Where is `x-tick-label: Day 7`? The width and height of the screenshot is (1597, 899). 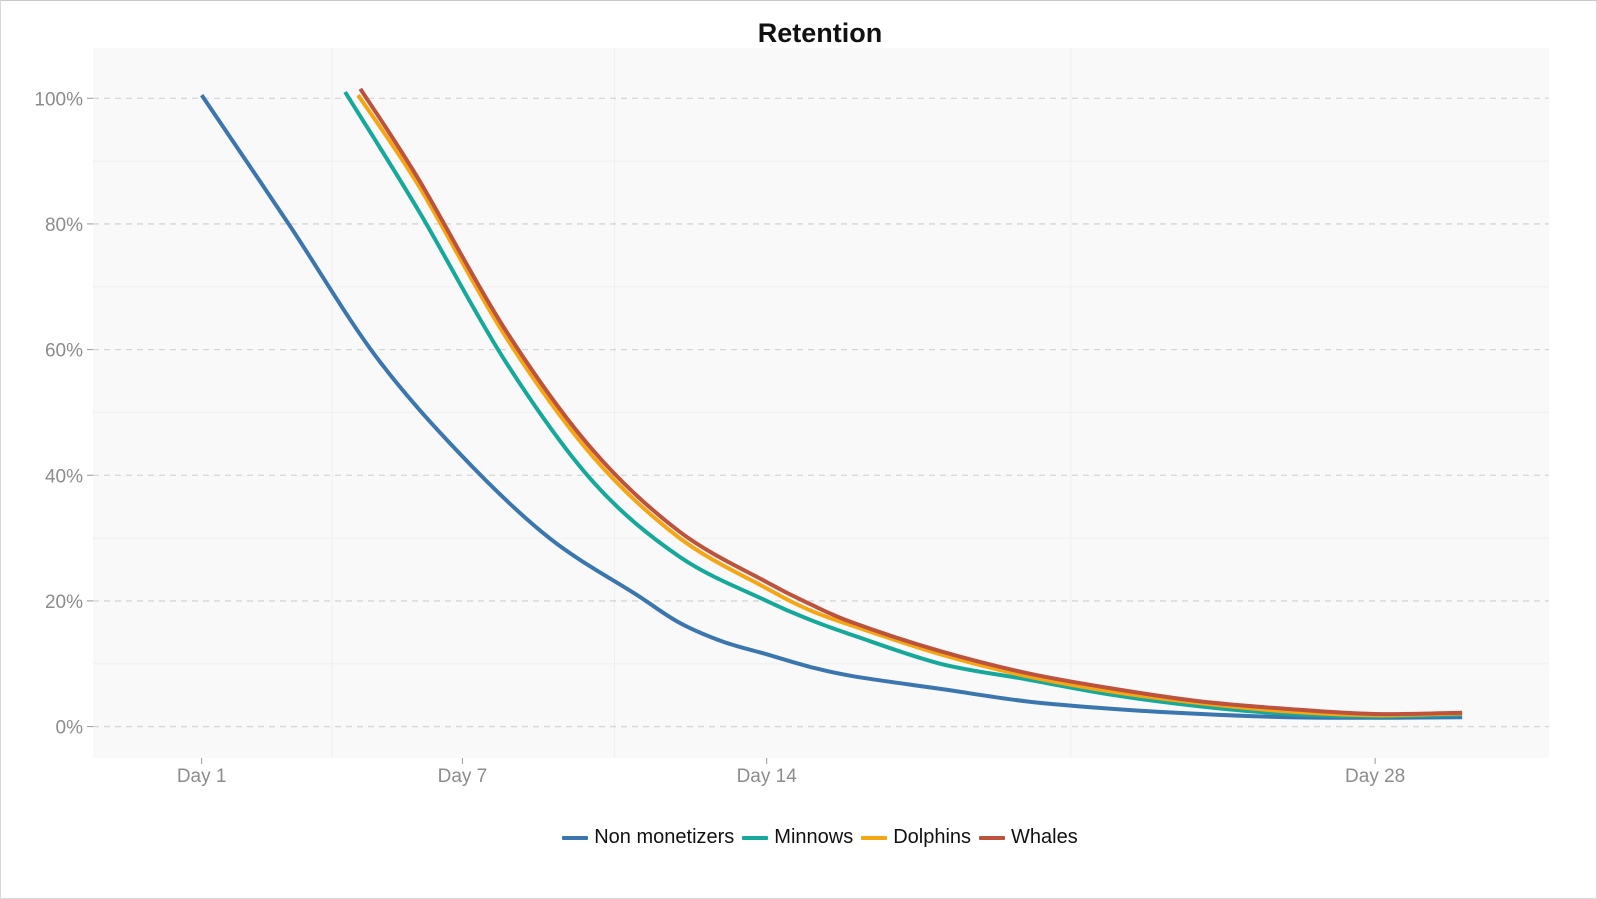
x-tick-label: Day 7 is located at coordinates (463, 776).